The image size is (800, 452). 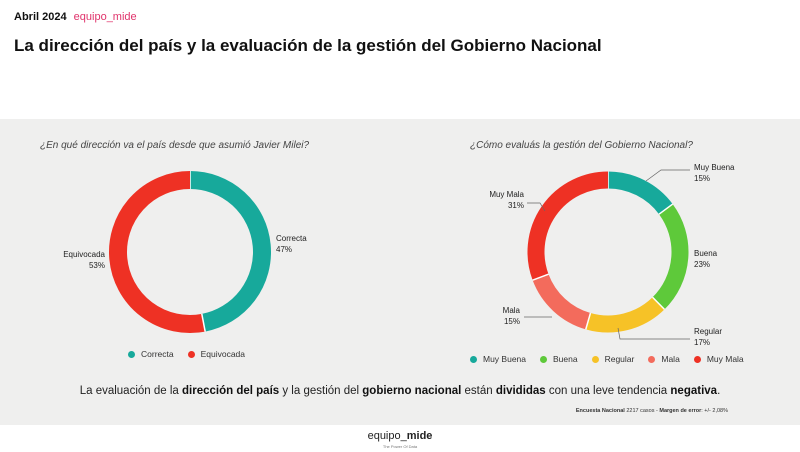 What do you see at coordinates (670, 359) in the screenshot?
I see `legend-label-mala: Mala` at bounding box center [670, 359].